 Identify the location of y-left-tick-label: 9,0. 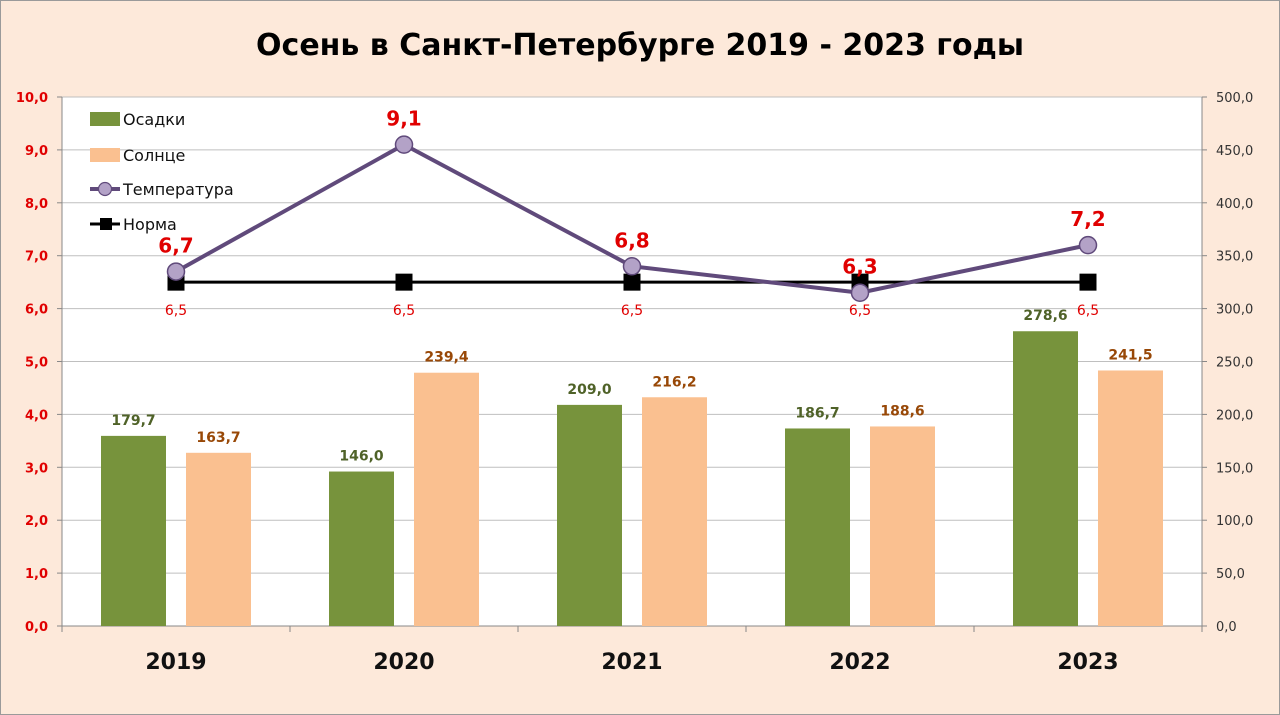
(36, 151).